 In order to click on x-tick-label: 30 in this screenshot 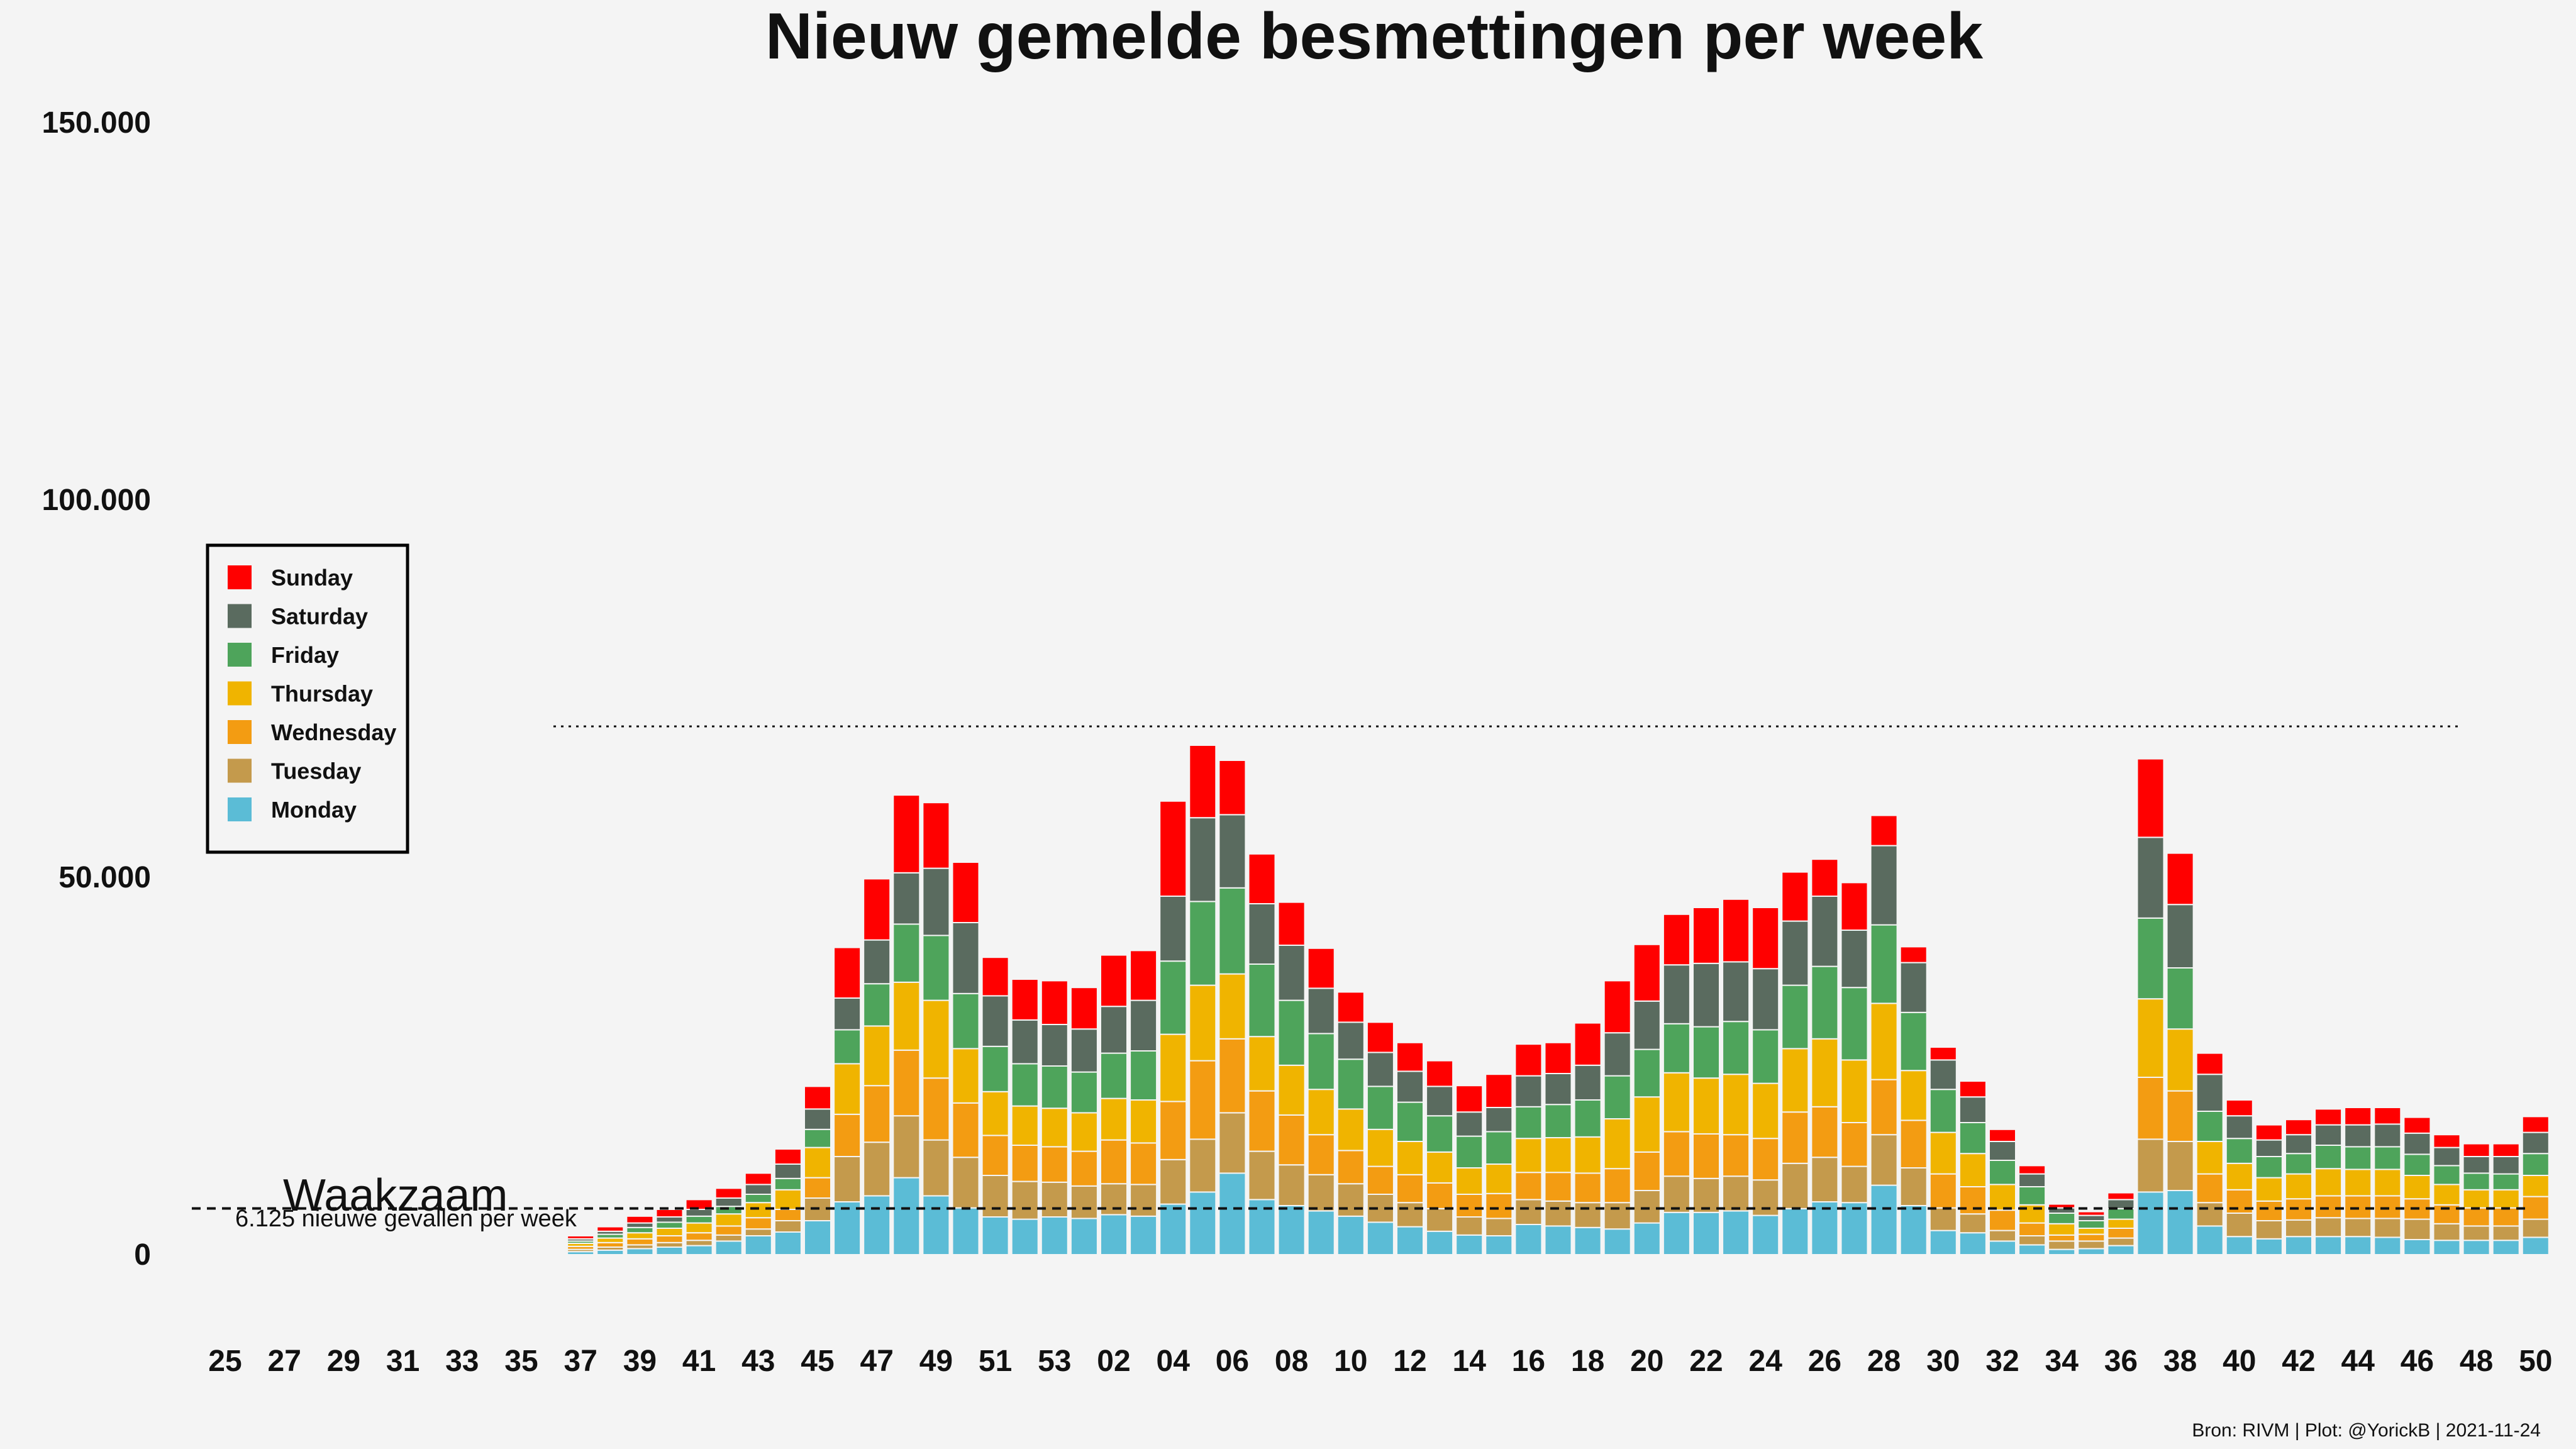, I will do `click(1943, 1361)`.